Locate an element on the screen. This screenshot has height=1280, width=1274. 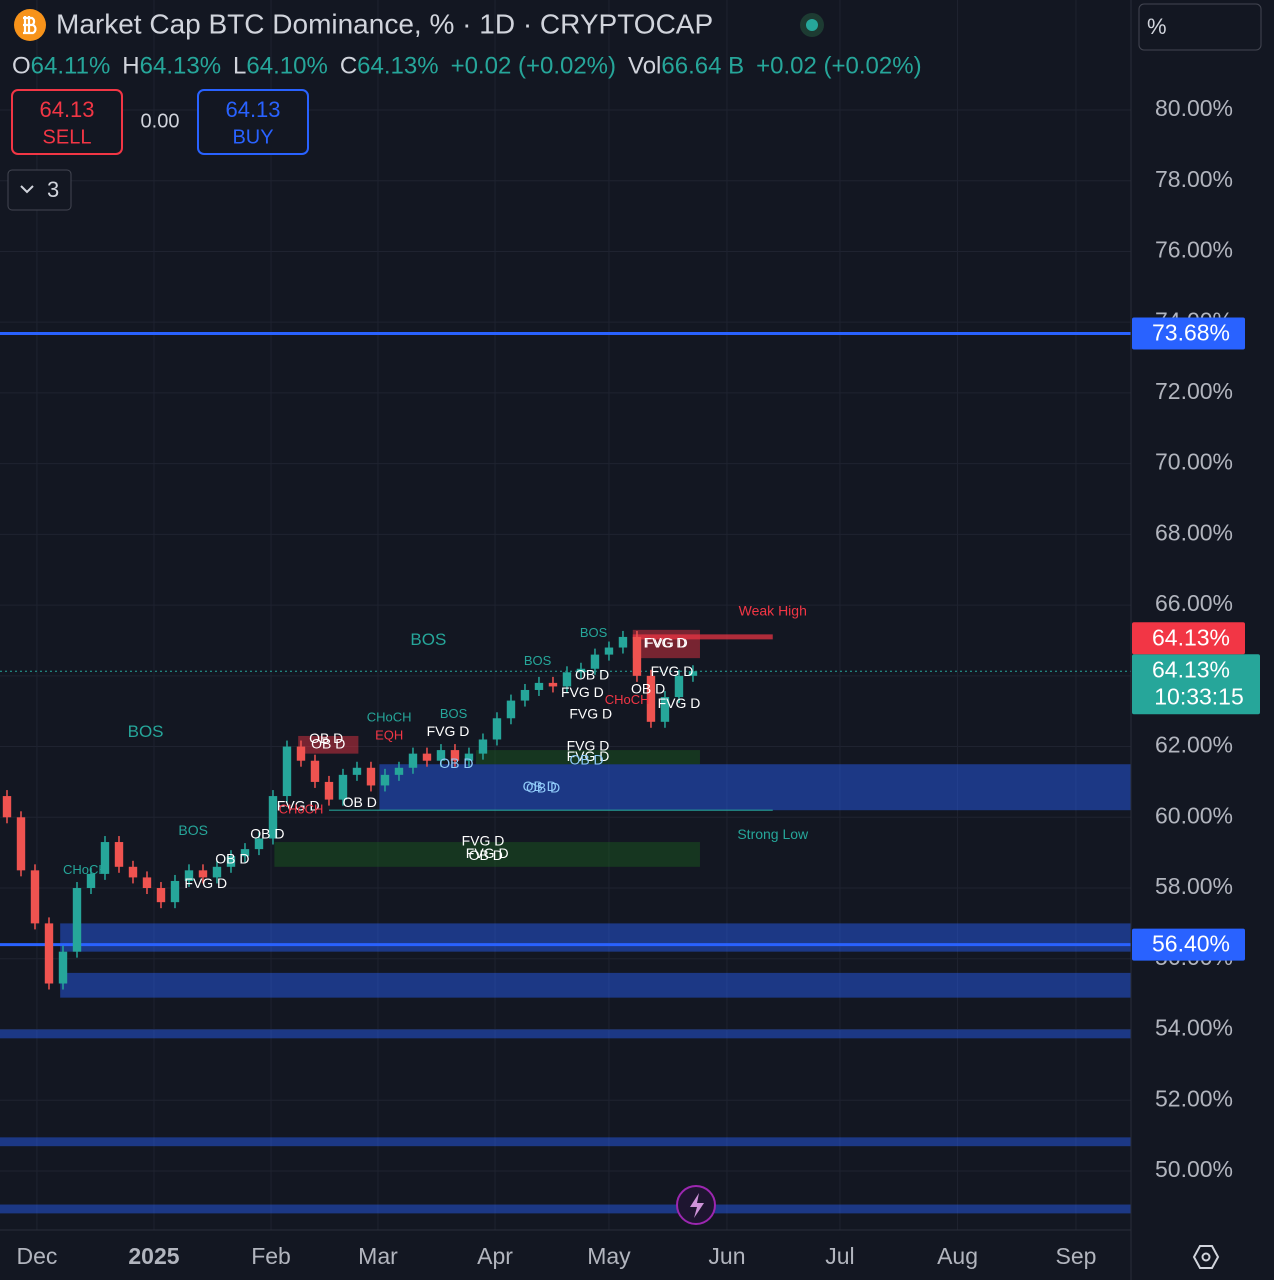
x-tick-label: Sep is located at coordinates (1076, 1256).